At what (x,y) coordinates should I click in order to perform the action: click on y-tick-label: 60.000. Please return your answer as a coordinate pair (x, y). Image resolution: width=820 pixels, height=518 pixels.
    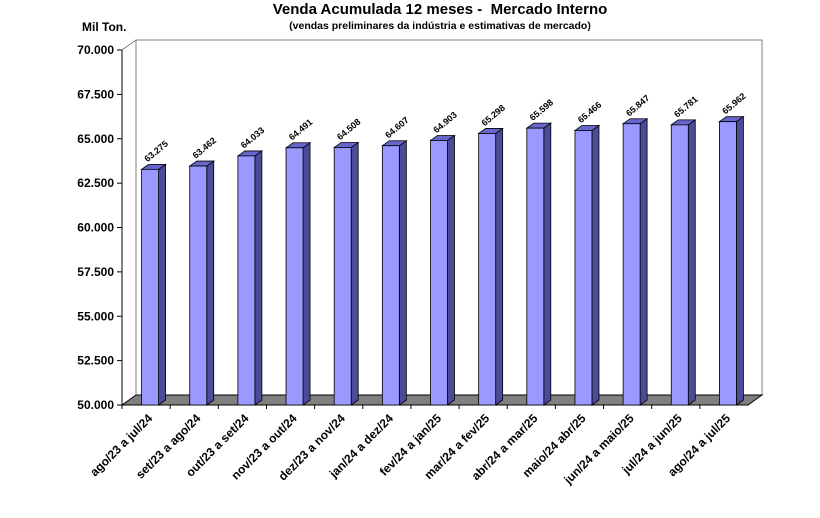
    Looking at the image, I should click on (95, 228).